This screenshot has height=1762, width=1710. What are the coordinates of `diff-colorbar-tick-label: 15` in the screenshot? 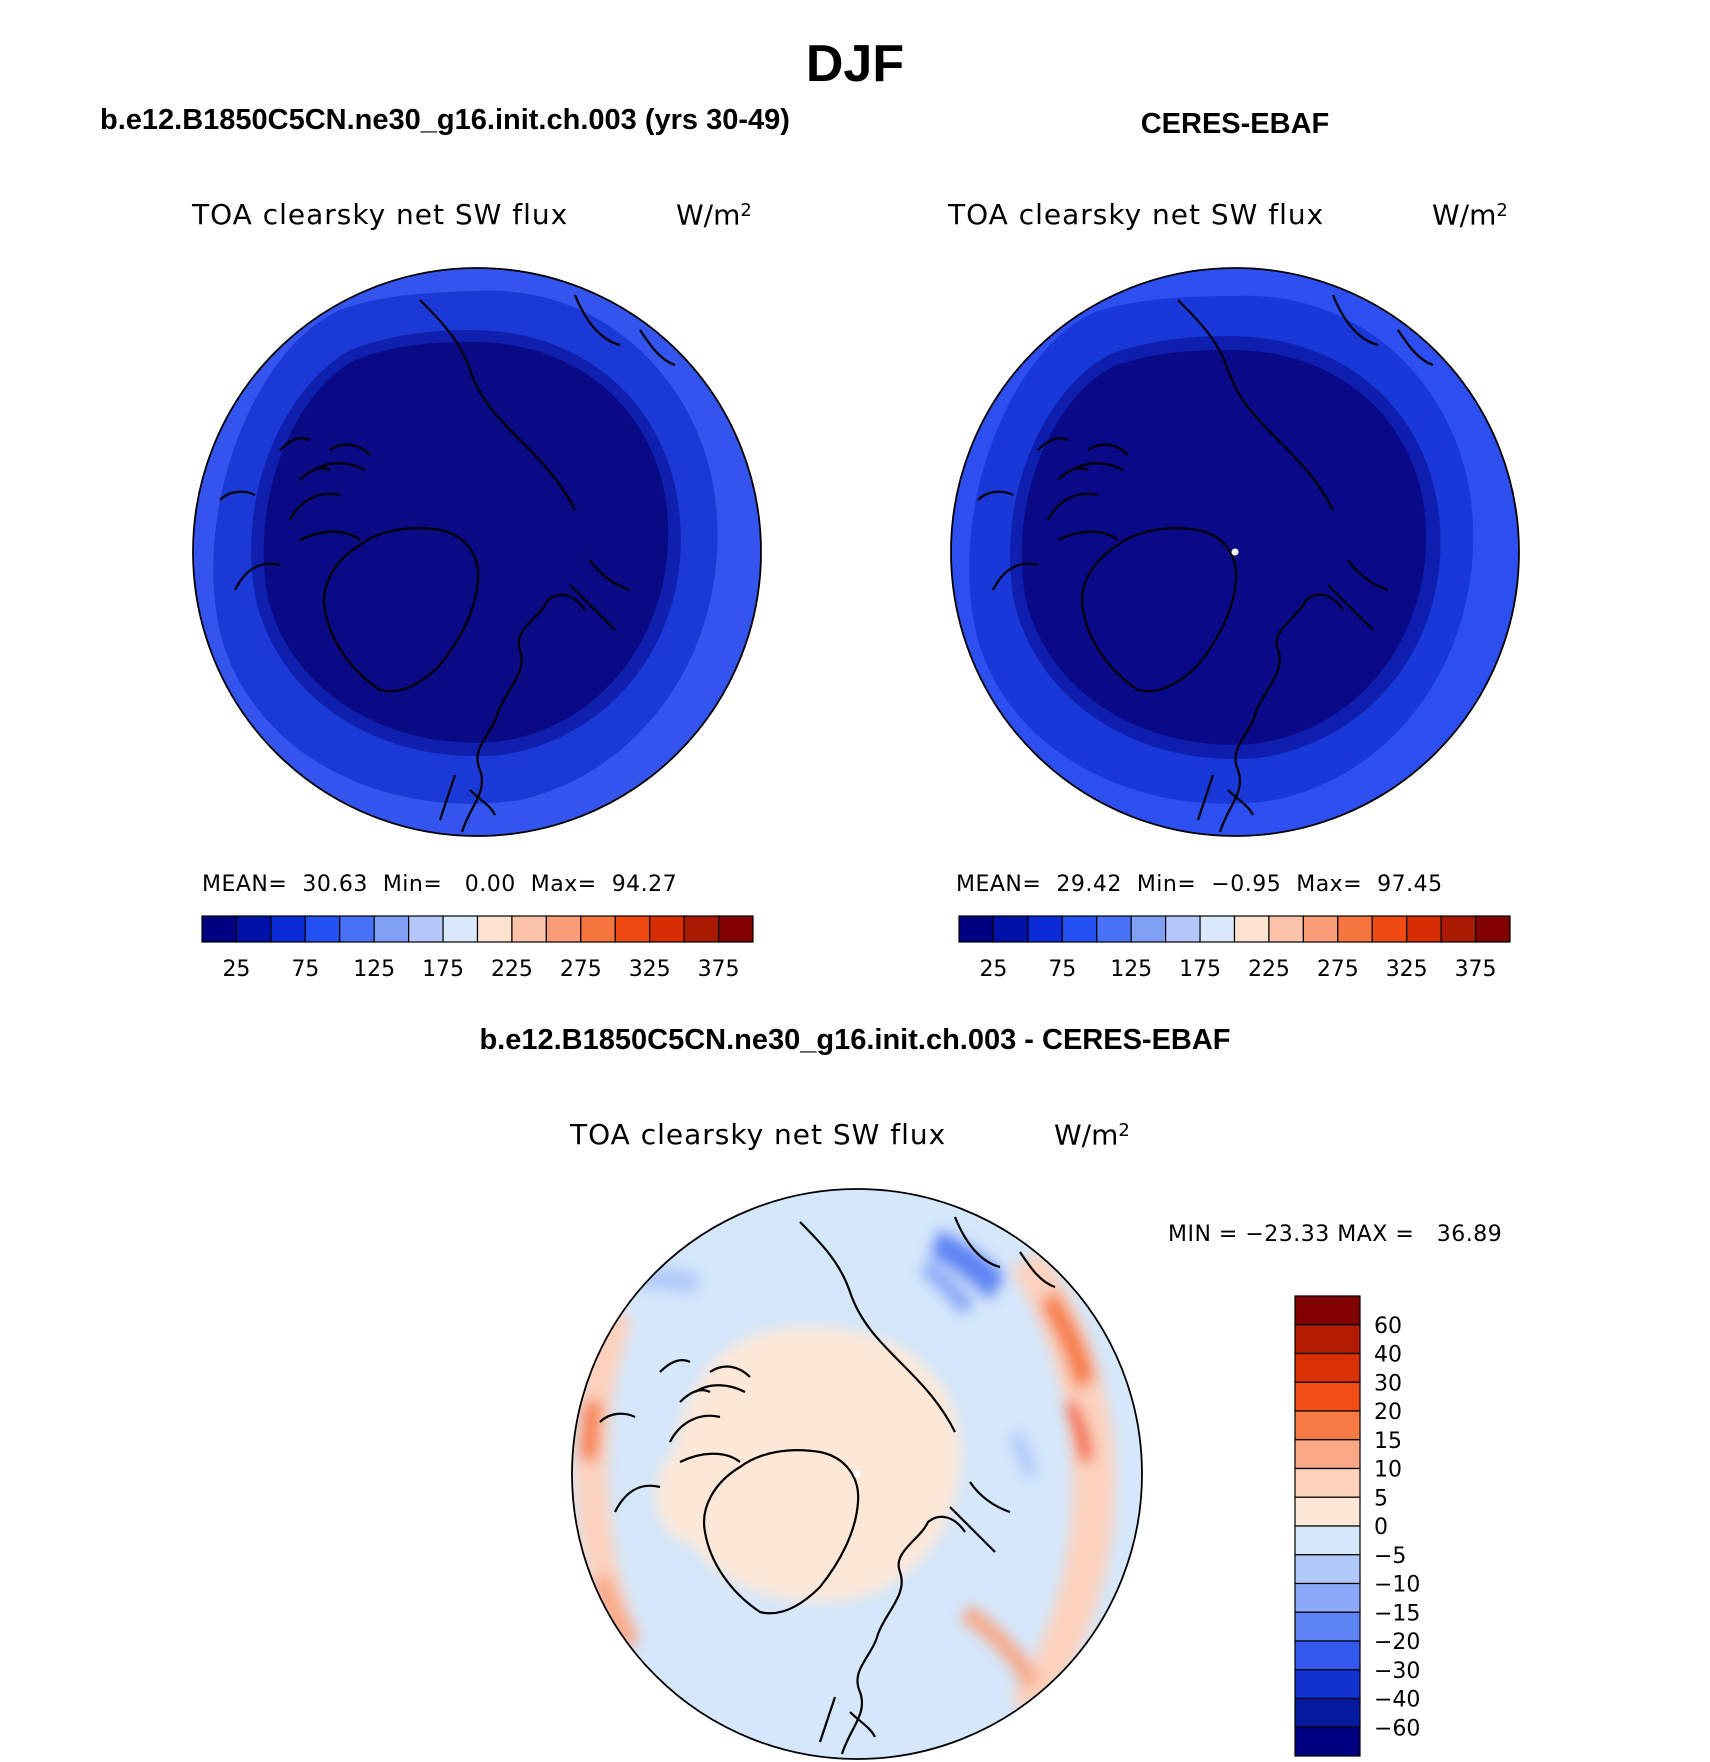 It's located at (1388, 1441).